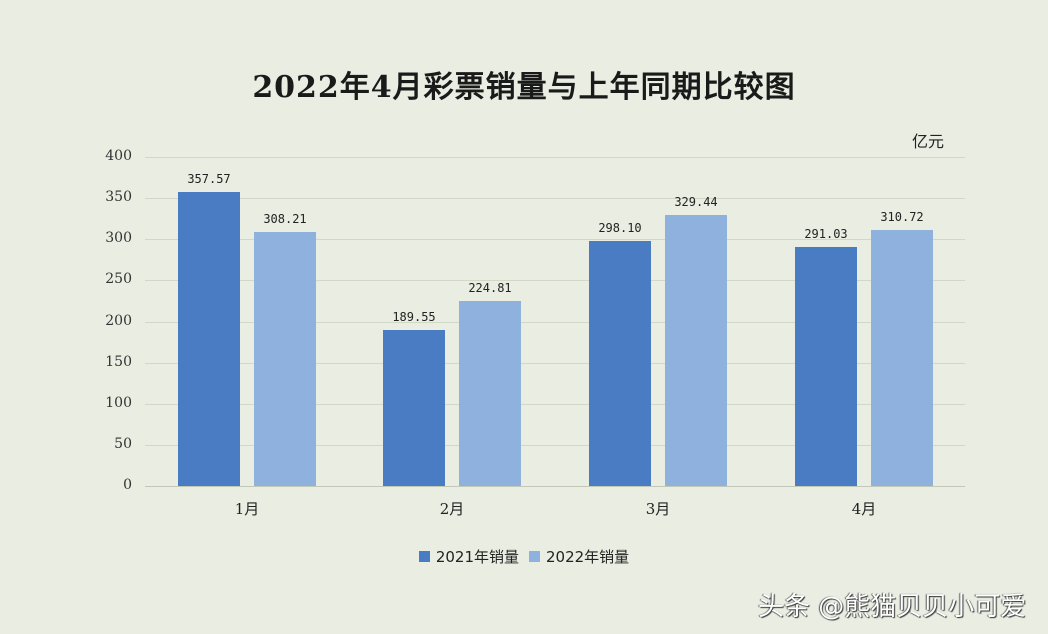 The height and width of the screenshot is (634, 1048). What do you see at coordinates (118, 321) in the screenshot?
I see `y-tick-label: 200` at bounding box center [118, 321].